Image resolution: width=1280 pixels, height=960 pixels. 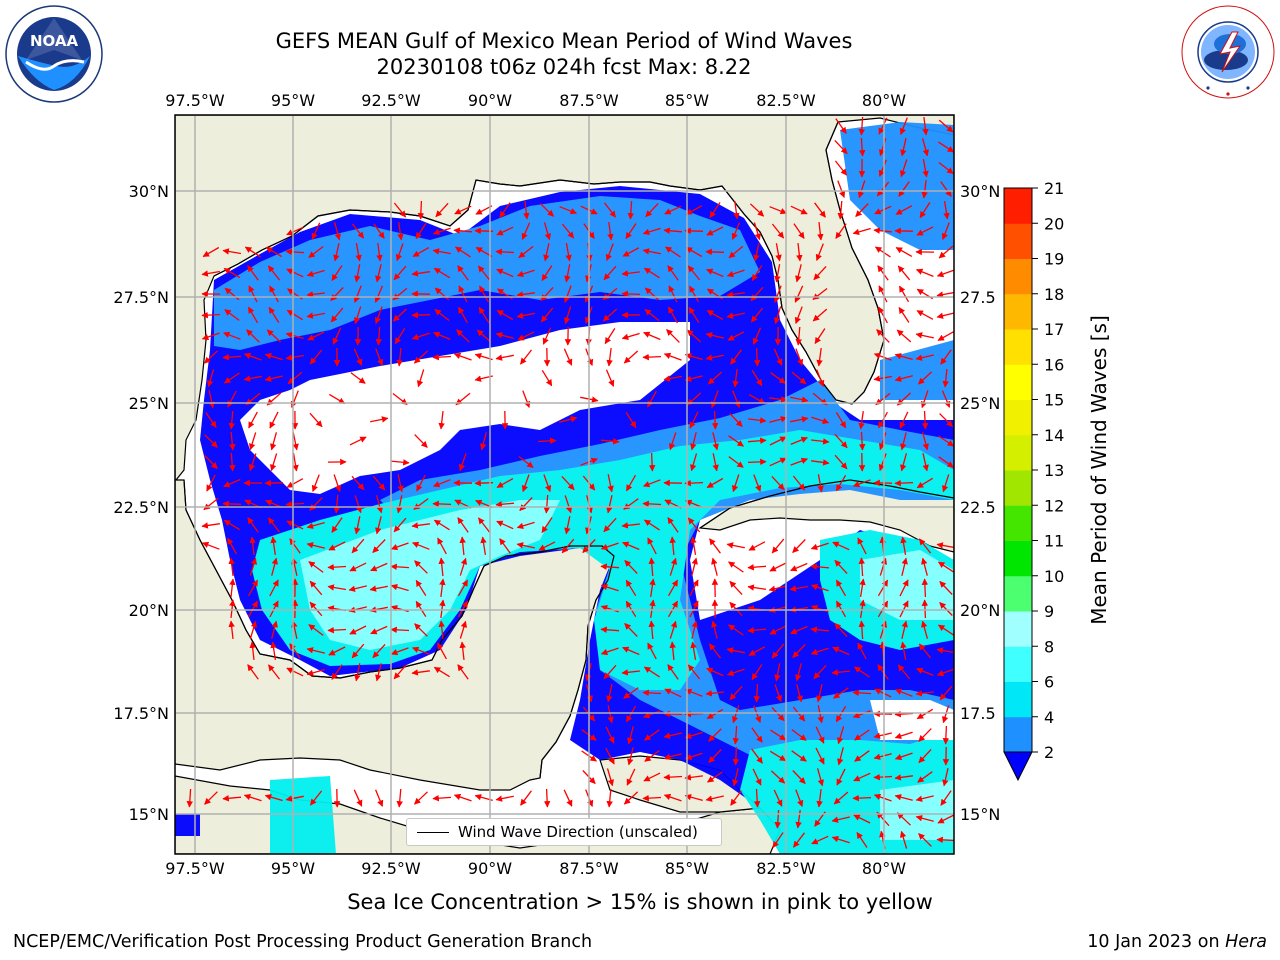 What do you see at coordinates (978, 713) in the screenshot?
I see `lat-label: 17.5` at bounding box center [978, 713].